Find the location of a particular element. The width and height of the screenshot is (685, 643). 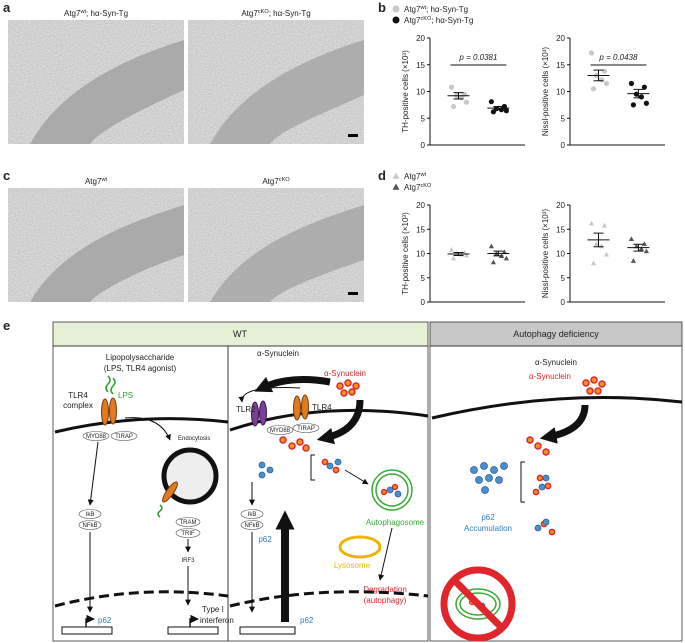

header-box is located at coordinates (240, 334).